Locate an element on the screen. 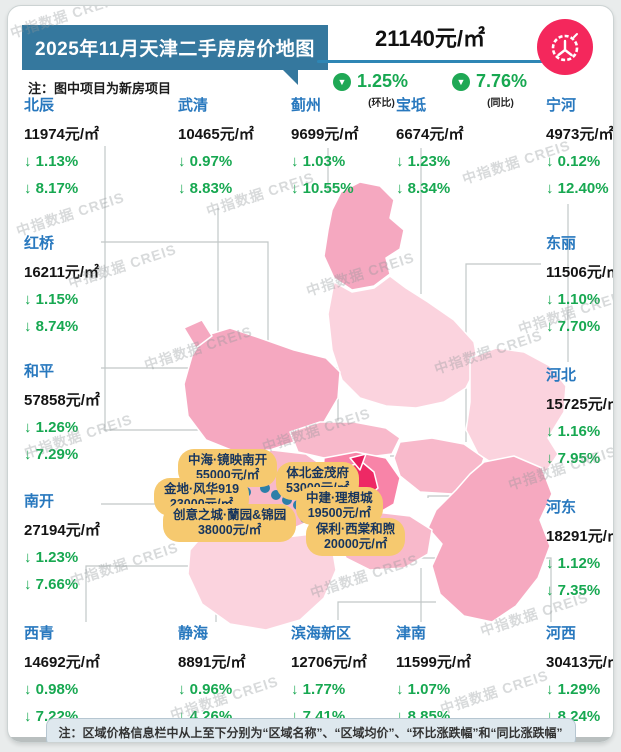 The height and width of the screenshot is (752, 621). map-region-baodi is located at coordinates (403, 342).